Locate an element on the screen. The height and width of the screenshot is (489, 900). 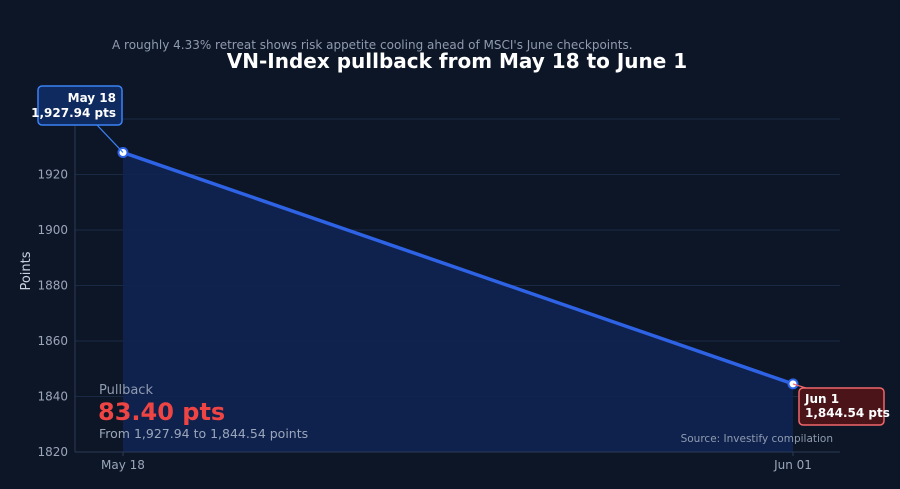
end-annotation-value: 1,844.54 pts is located at coordinates (847, 413).